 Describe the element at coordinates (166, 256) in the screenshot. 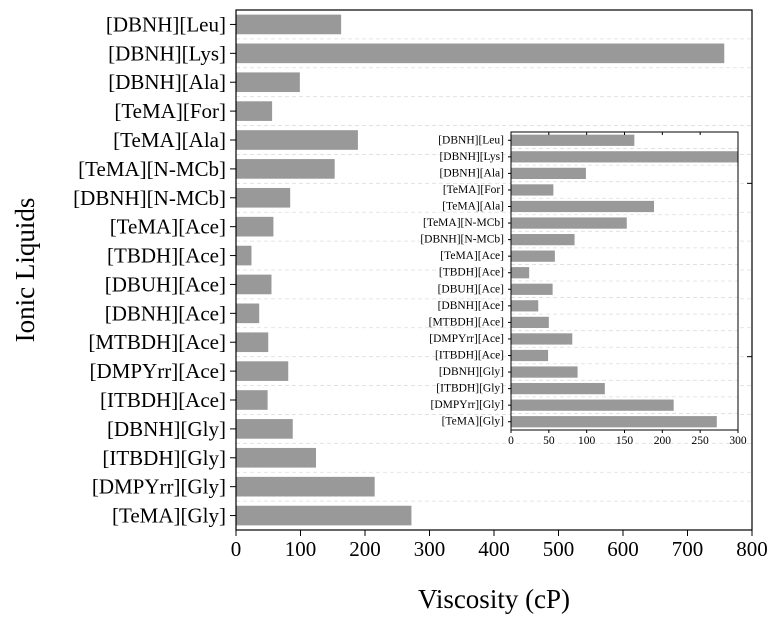

I see `main-category-label: [TBDH][Ace]` at that location.